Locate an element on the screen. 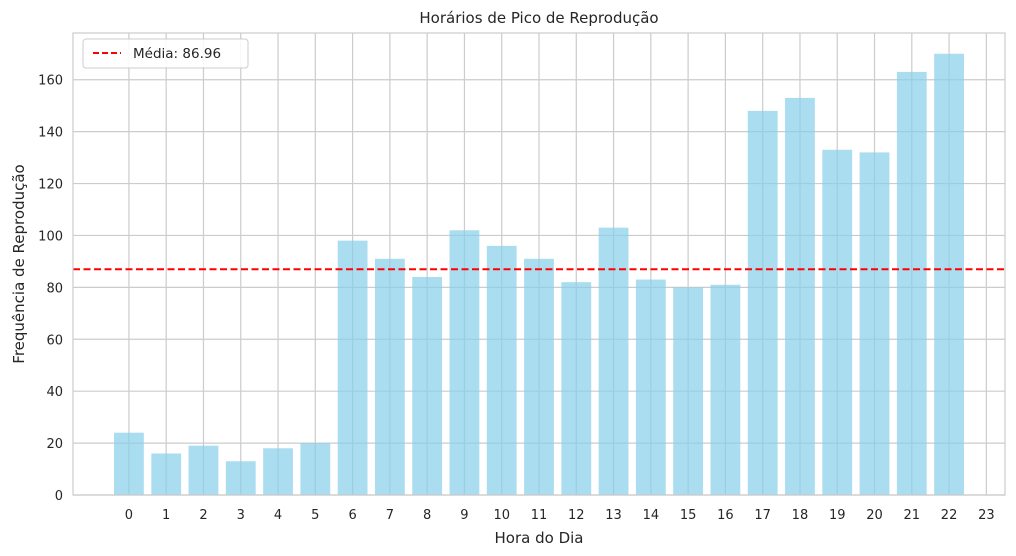 The image size is (1016, 556). y-tick-label-60: 60 is located at coordinates (54, 340).